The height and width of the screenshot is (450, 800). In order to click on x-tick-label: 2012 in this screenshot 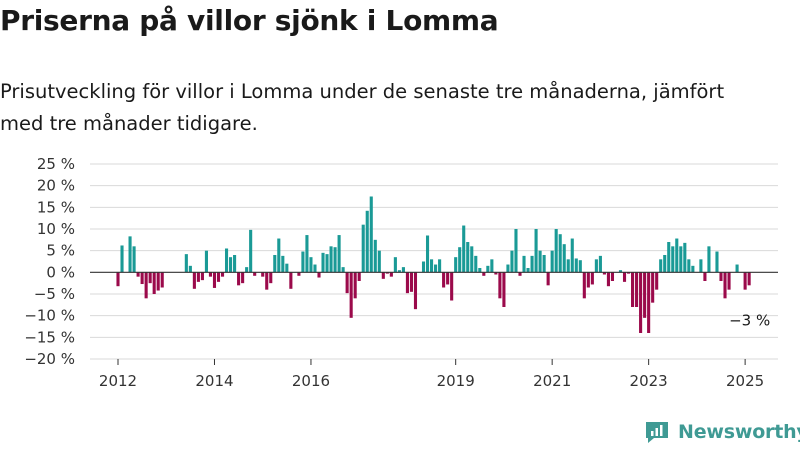, I will do `click(118, 381)`.